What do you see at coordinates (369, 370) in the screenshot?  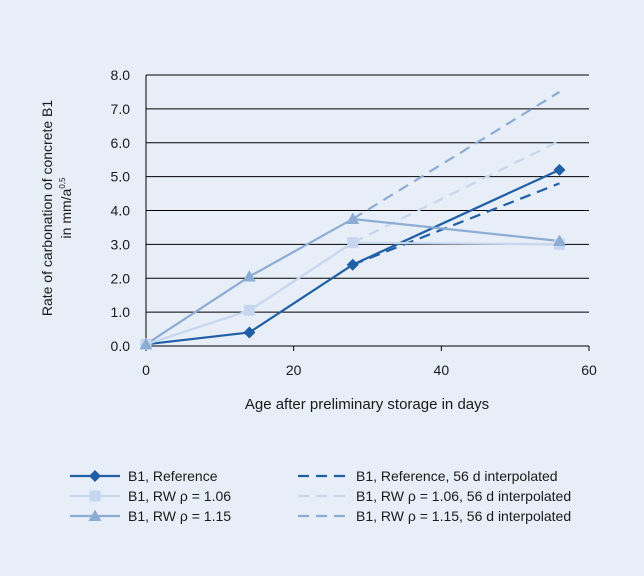 I see `x-tick-labels: 0 20 40 60` at bounding box center [369, 370].